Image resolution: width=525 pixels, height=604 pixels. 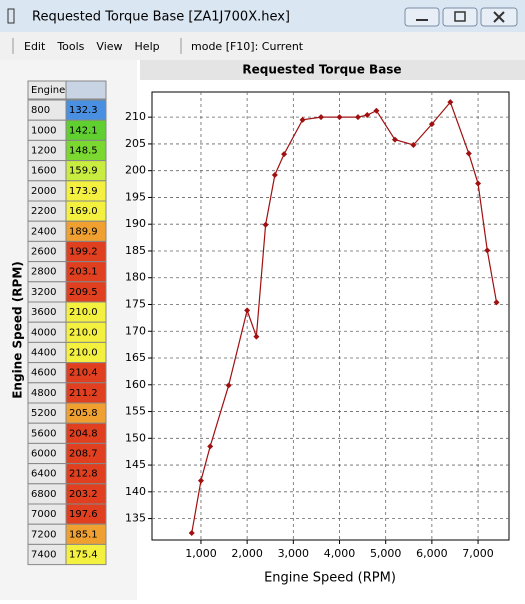 What do you see at coordinates (135, 303) in the screenshot?
I see `y-tick-label: 175` at bounding box center [135, 303].